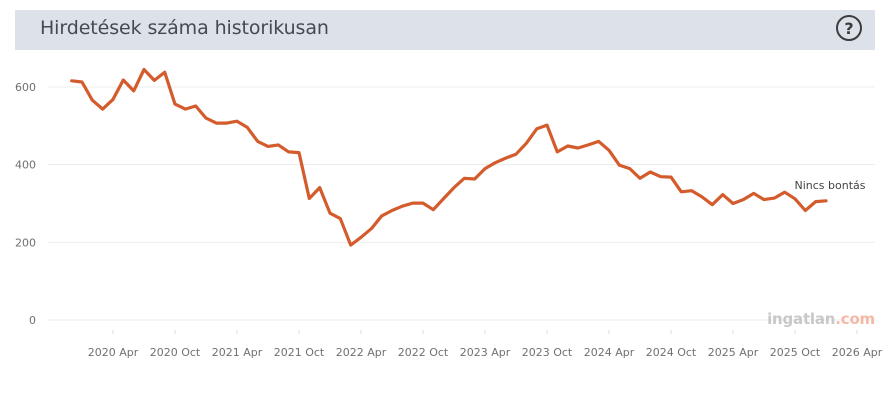 This screenshot has height=400, width=890. What do you see at coordinates (361, 352) in the screenshot?
I see `x-tick-label: 2022 Apr` at bounding box center [361, 352].